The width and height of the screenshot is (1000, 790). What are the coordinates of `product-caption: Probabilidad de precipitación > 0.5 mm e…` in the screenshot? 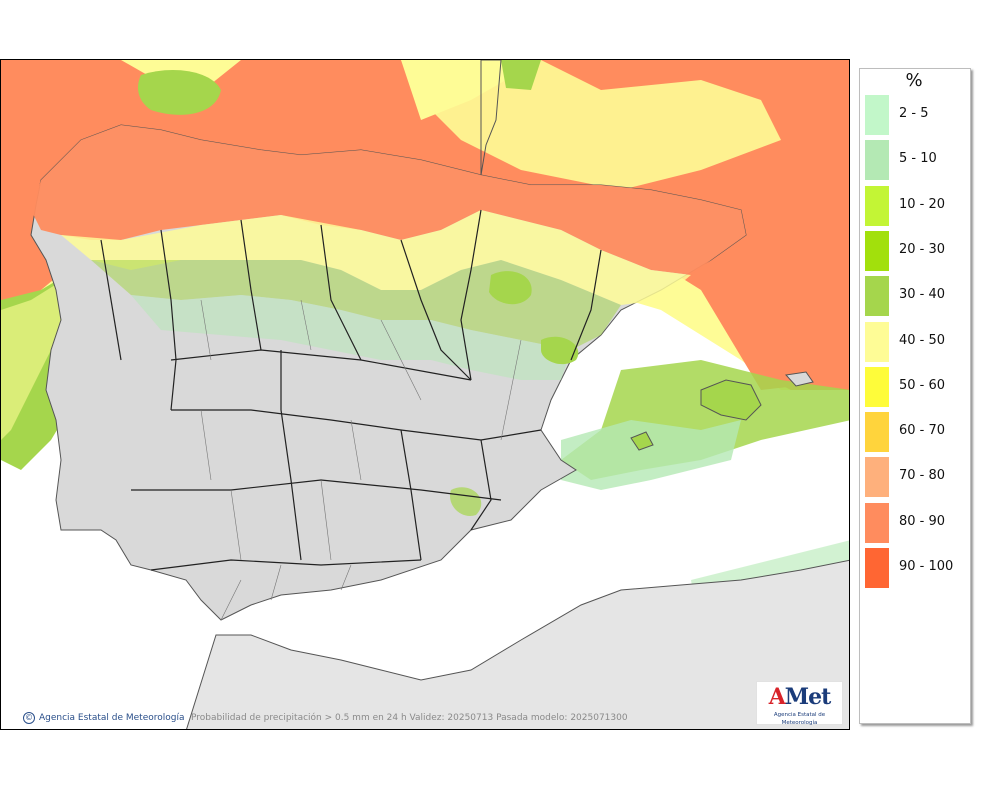 It's located at (409, 718).